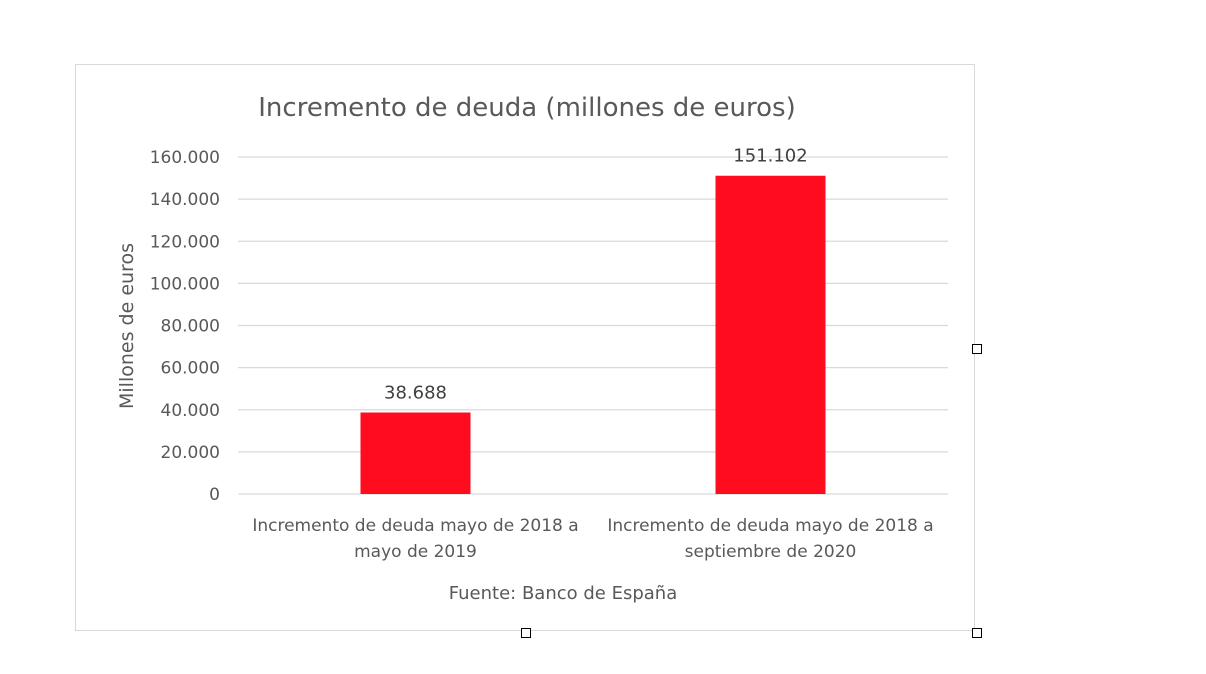 The height and width of the screenshot is (674, 1206). I want to click on y-tick-label: 80.000, so click(190, 327).